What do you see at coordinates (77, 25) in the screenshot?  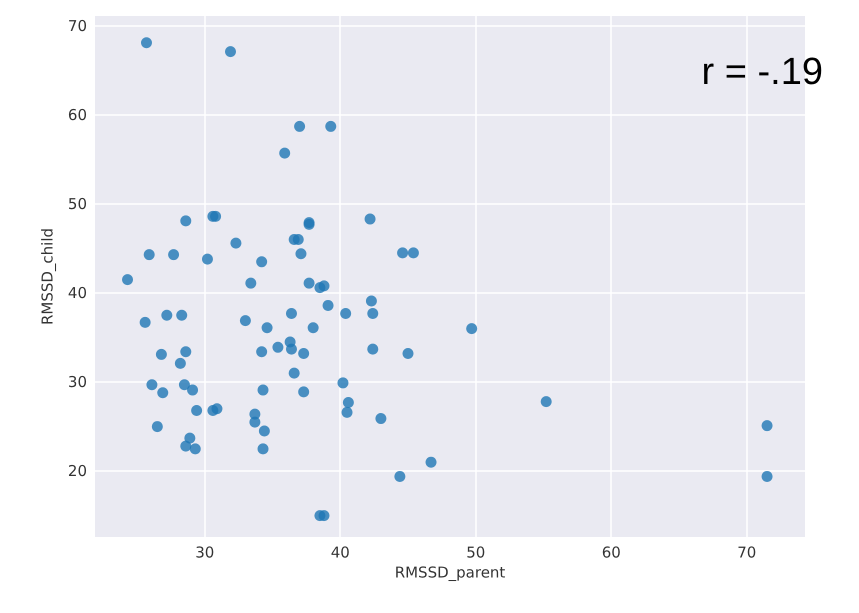 I see `y-tick-label: 70` at bounding box center [77, 25].